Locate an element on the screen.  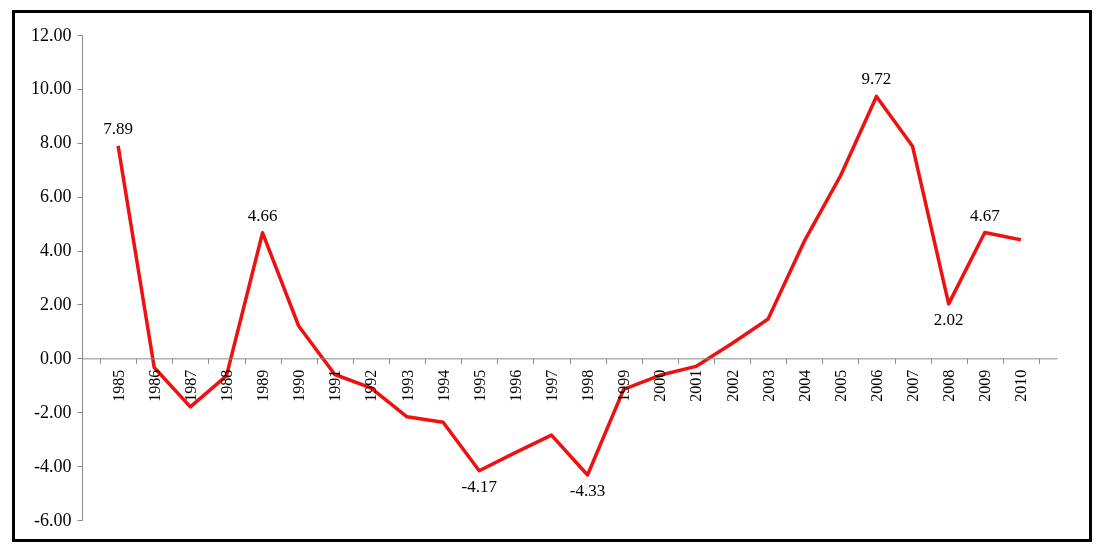
x-tick-label: 2001 is located at coordinates (696, 385).